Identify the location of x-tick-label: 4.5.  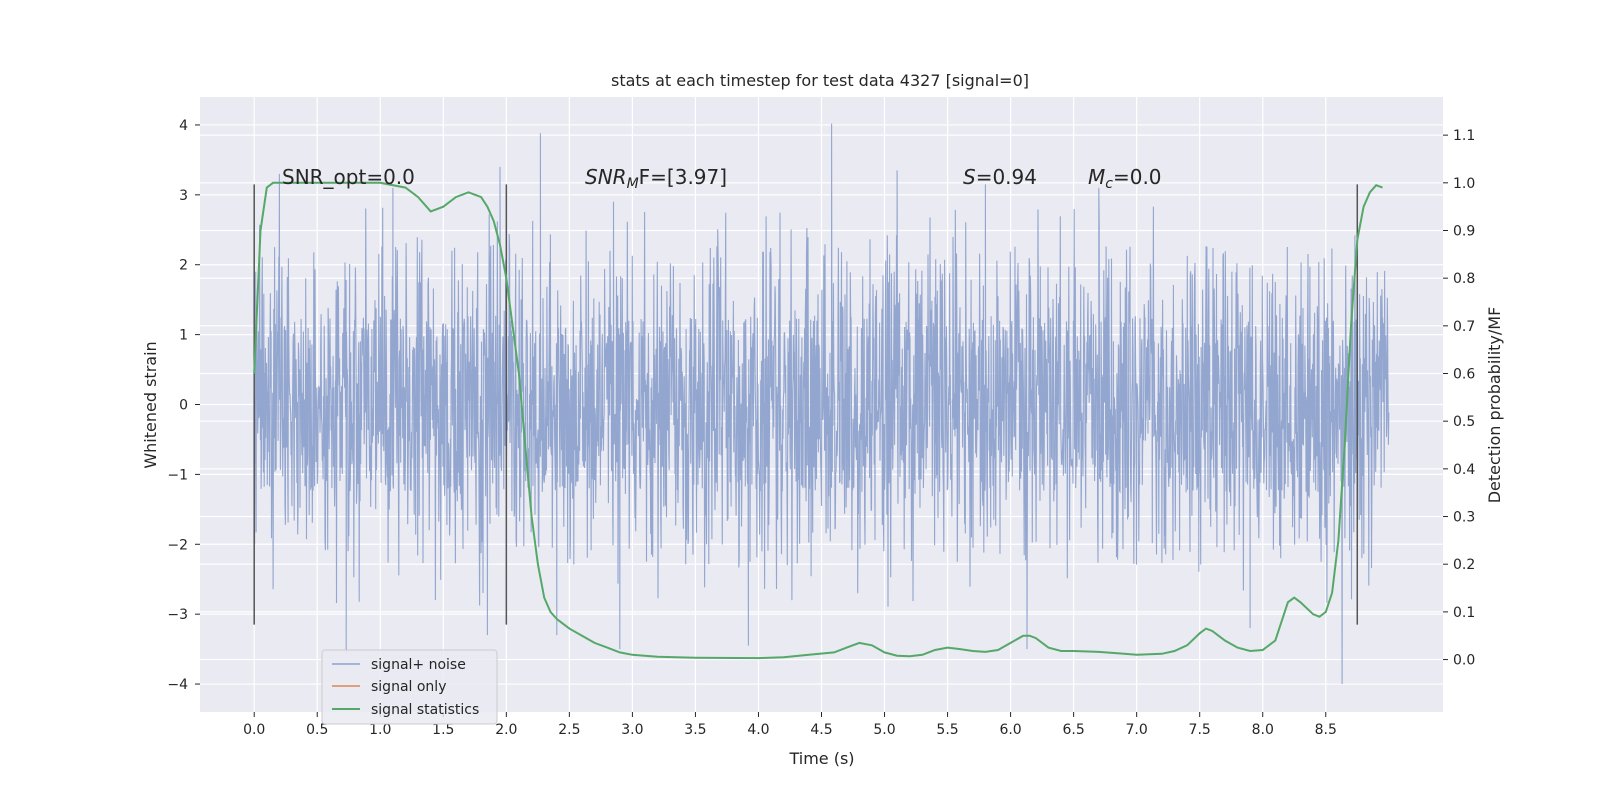
(821, 730).